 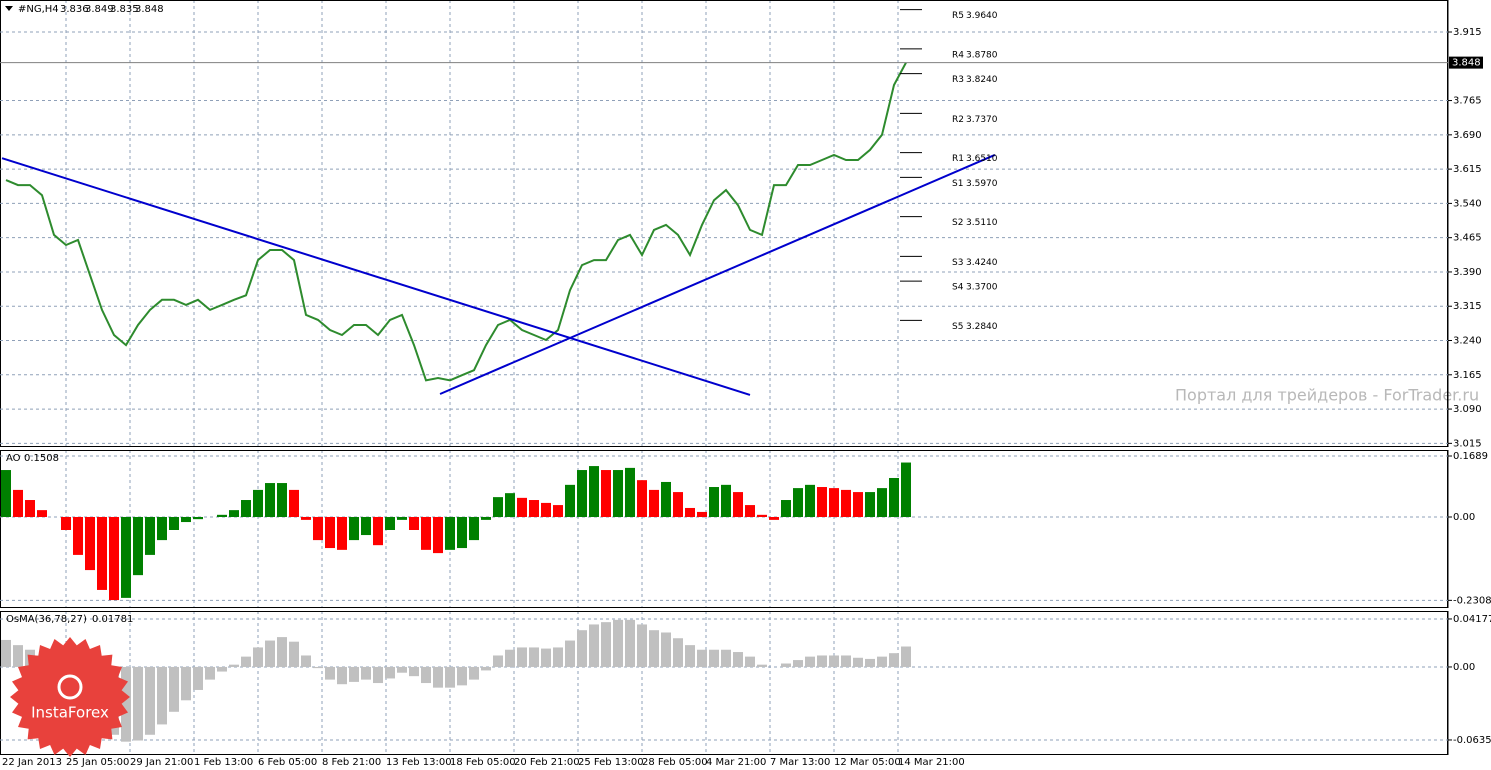 What do you see at coordinates (547, 762) in the screenshot?
I see `x-tick-label: 20 Feb 21:00` at bounding box center [547, 762].